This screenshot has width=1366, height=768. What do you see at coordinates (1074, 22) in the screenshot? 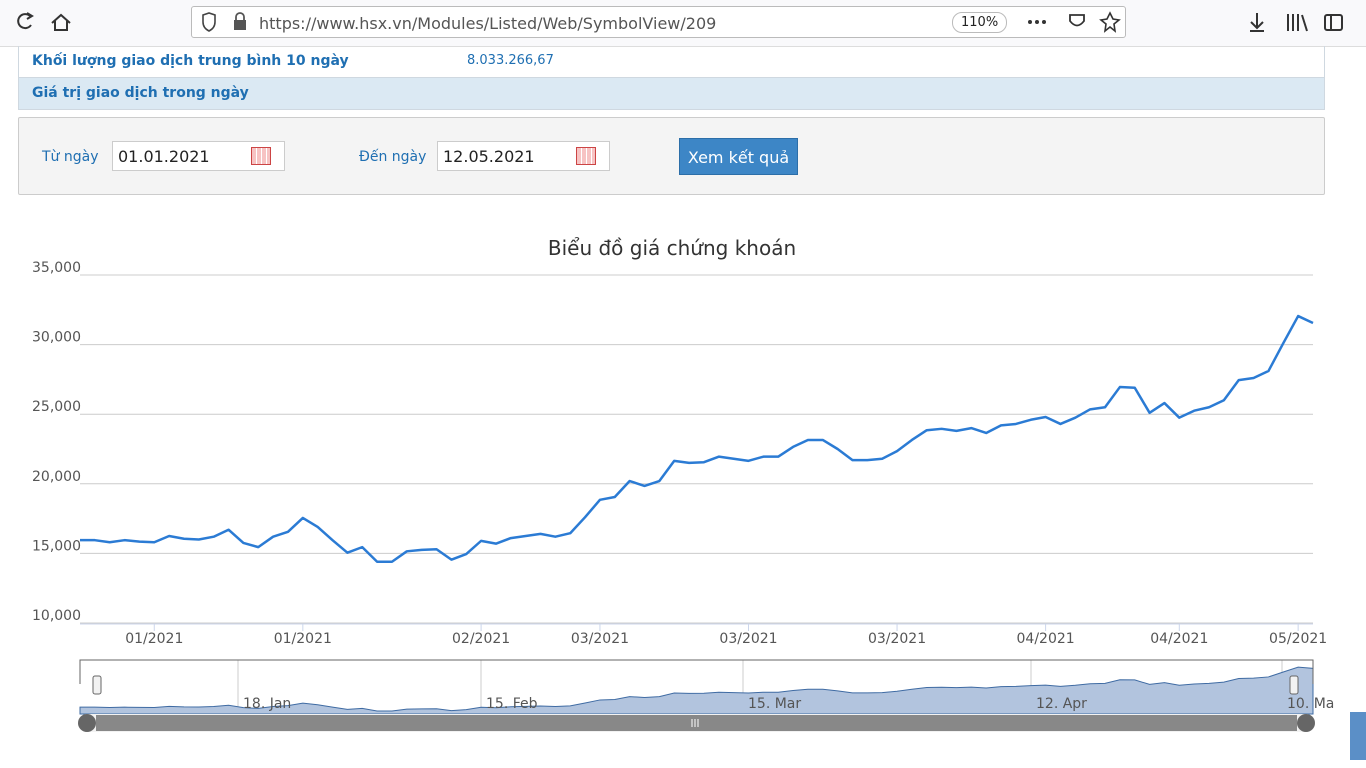
I see `page-actions` at bounding box center [1074, 22].